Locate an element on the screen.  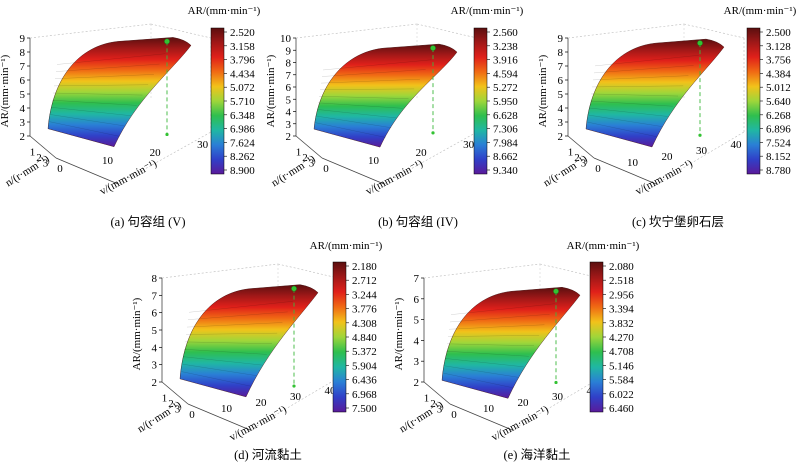
colorbar-tick-label: 8.662 is located at coordinates (505, 157).